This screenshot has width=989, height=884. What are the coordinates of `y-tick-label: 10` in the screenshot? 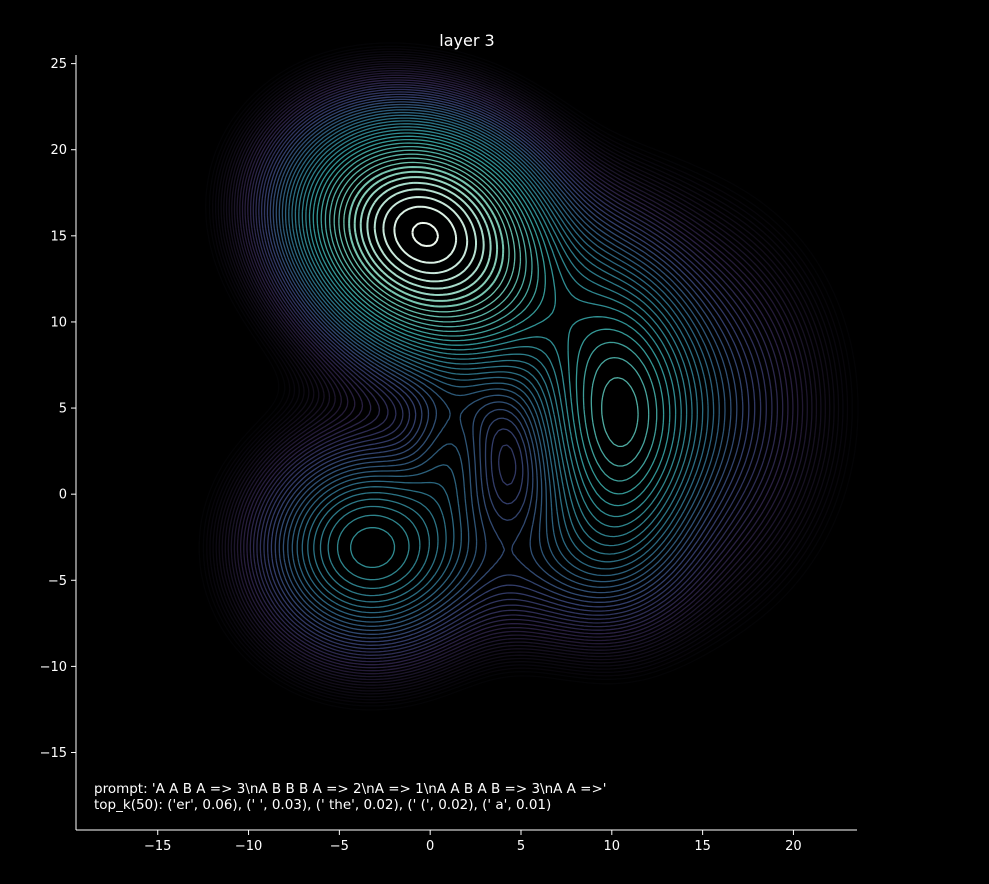 It's located at (58, 322).